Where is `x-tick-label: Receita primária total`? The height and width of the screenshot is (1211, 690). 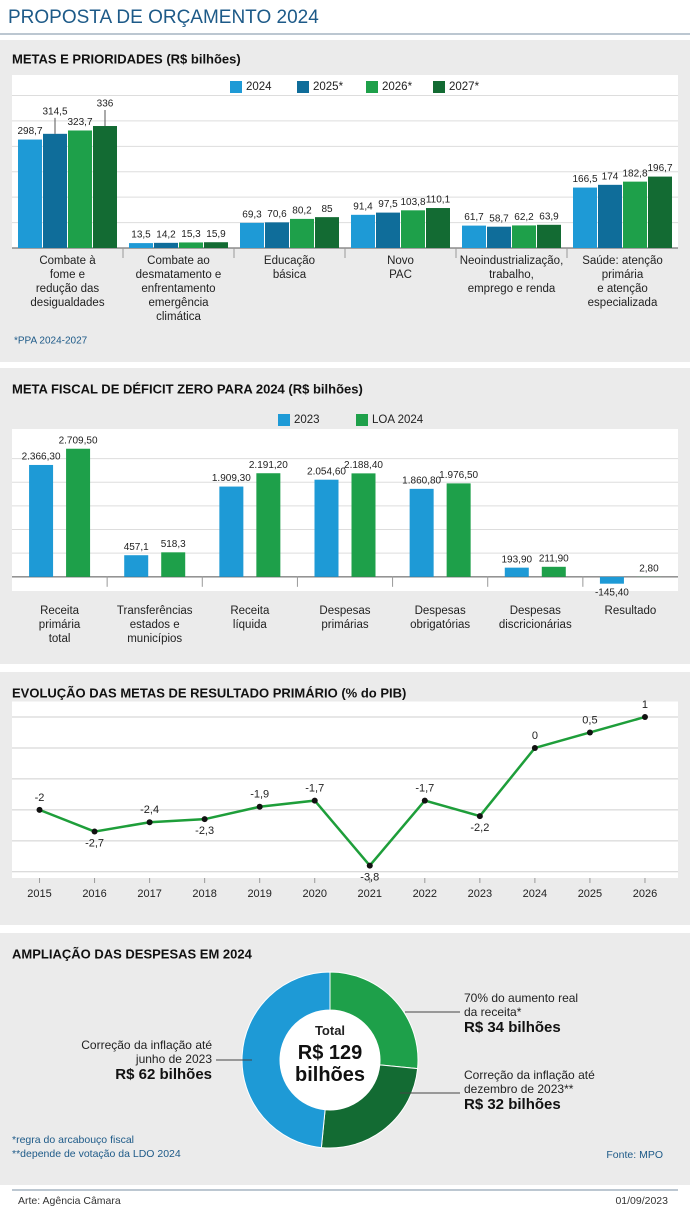
x-tick-label: Receita primária total is located at coordinates (59, 625).